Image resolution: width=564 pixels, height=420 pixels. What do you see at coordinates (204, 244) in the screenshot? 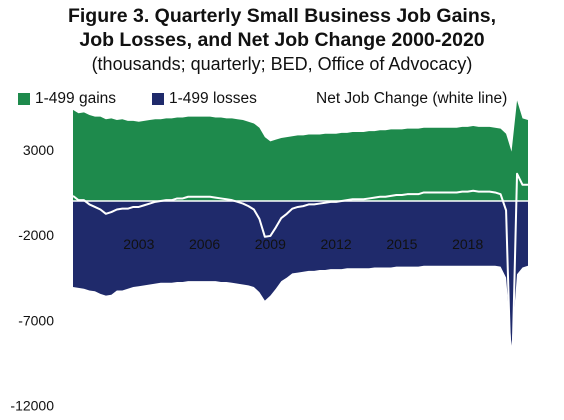
I see `x-tick-label: 2006` at bounding box center [204, 244].